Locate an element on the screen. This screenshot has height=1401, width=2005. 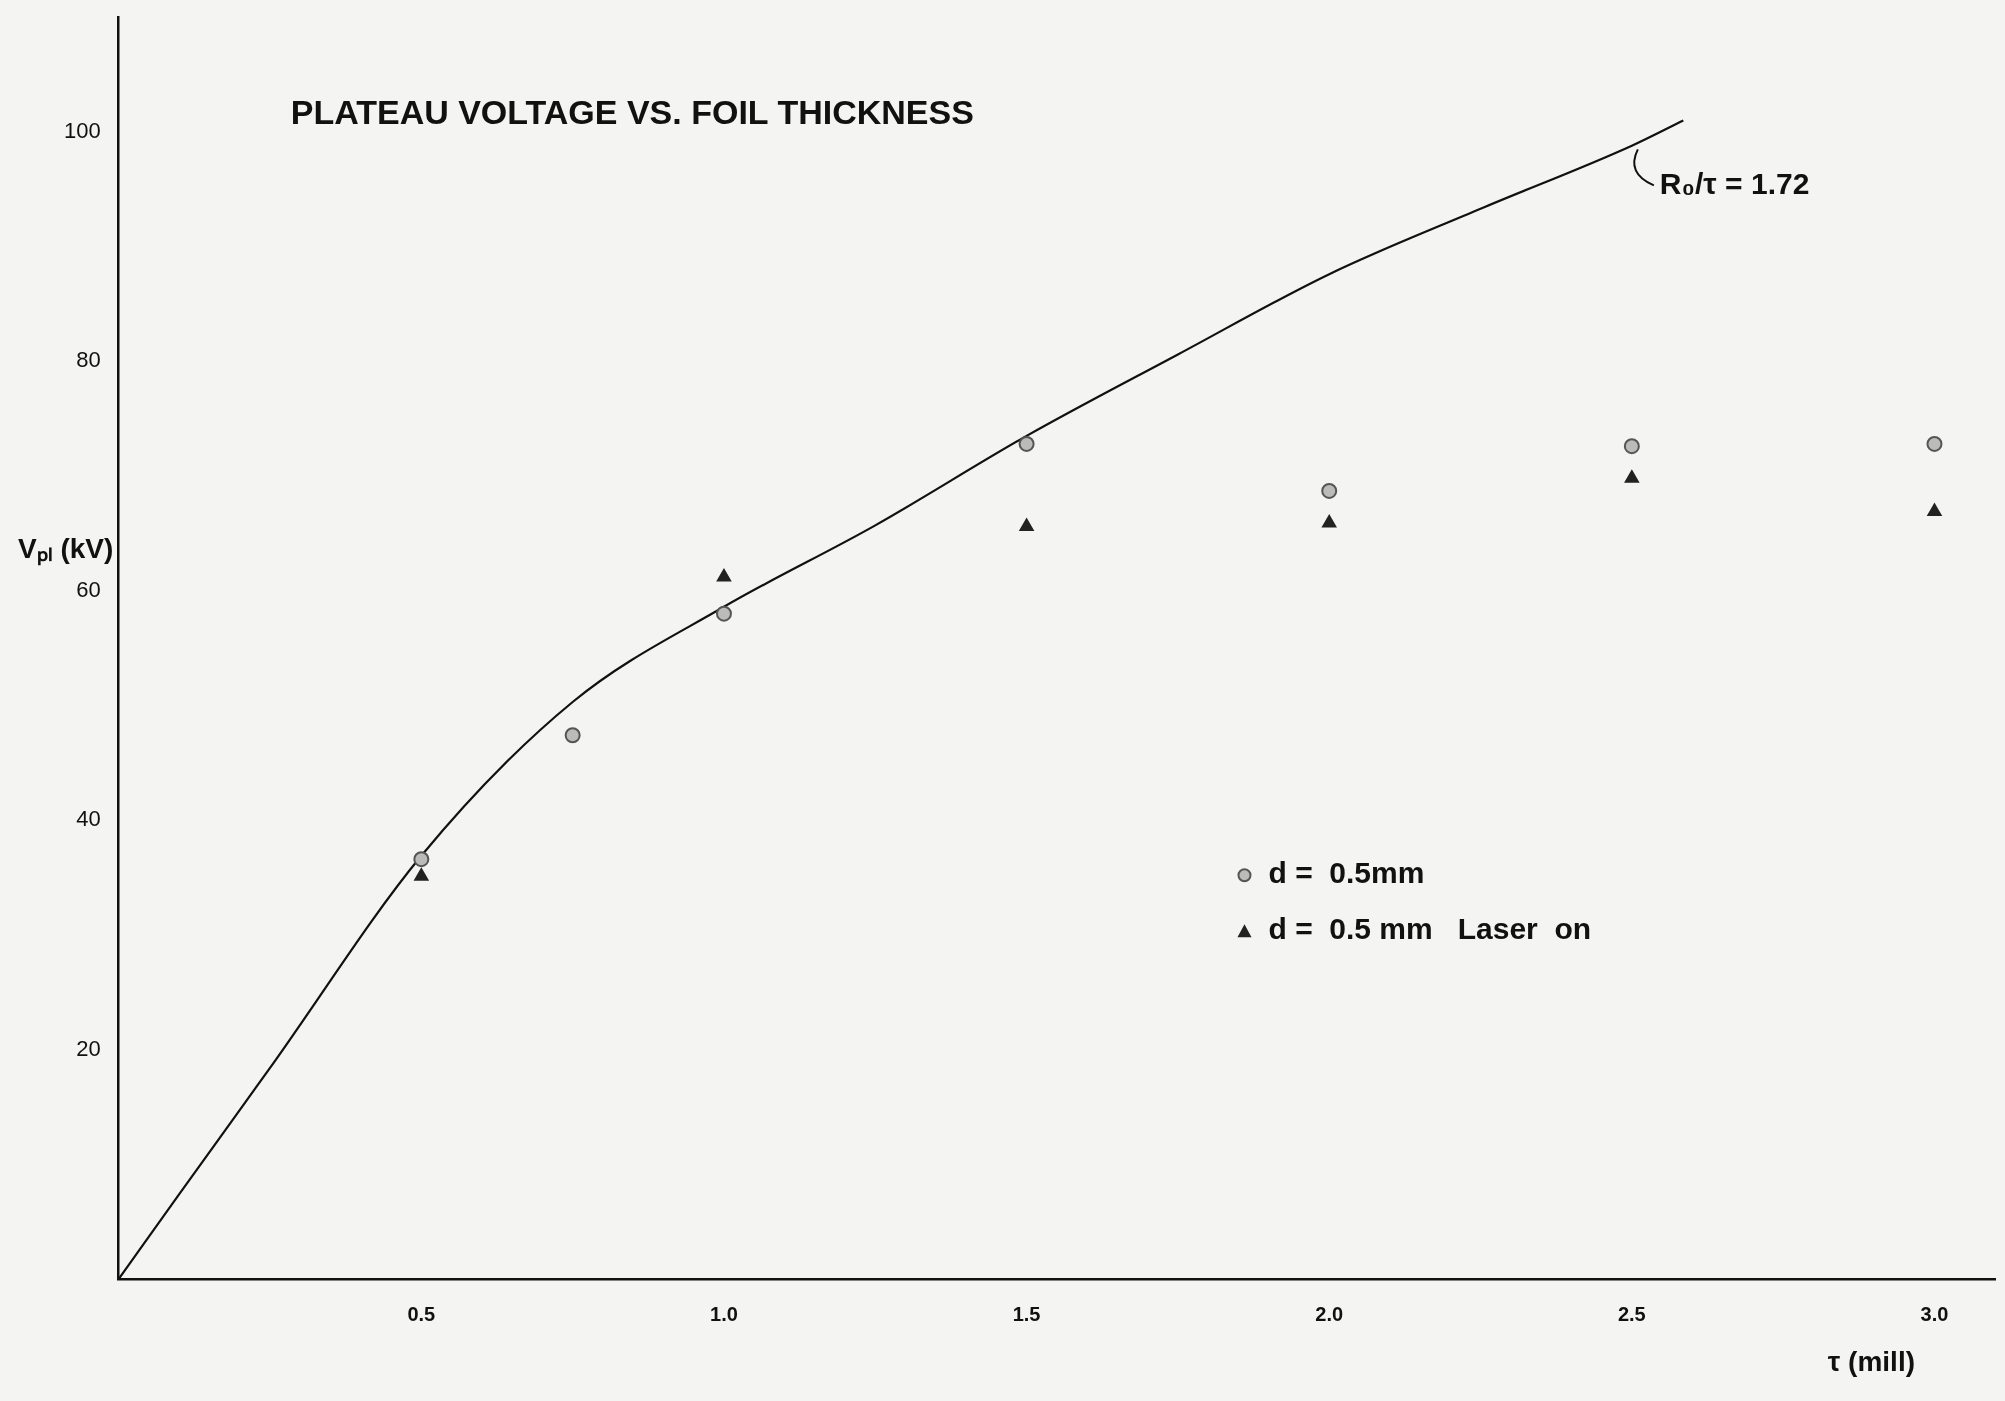
x-tick-label: 1.5 is located at coordinates (1026, 1313).